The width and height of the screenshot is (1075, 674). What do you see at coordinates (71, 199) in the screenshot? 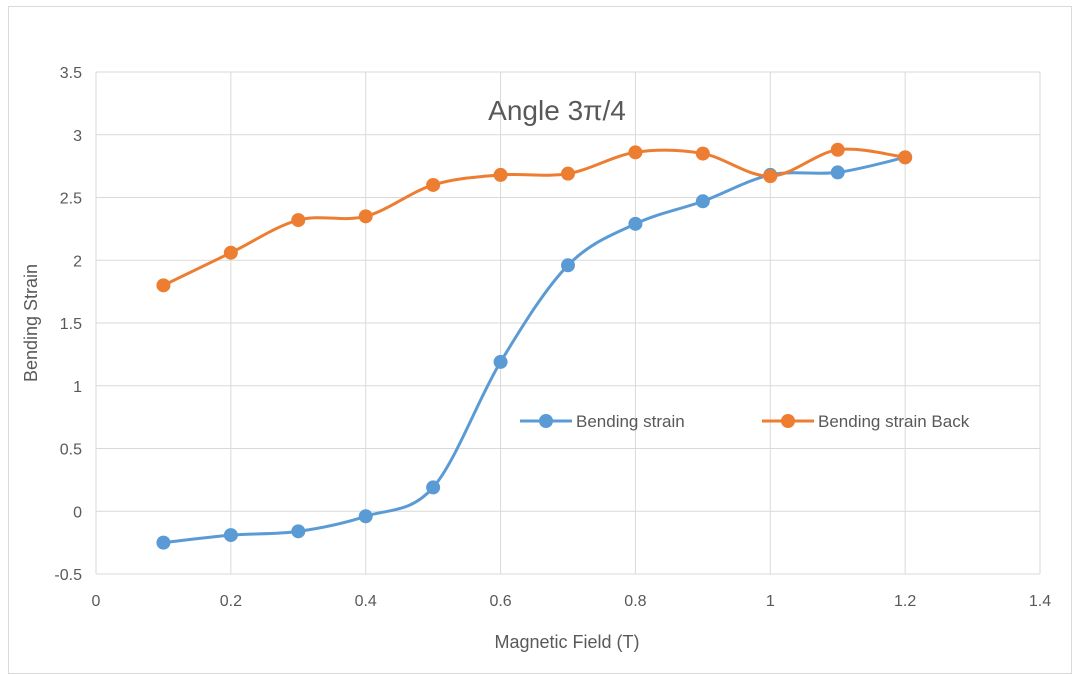
I see `y-tick-label: 2.5` at bounding box center [71, 199].